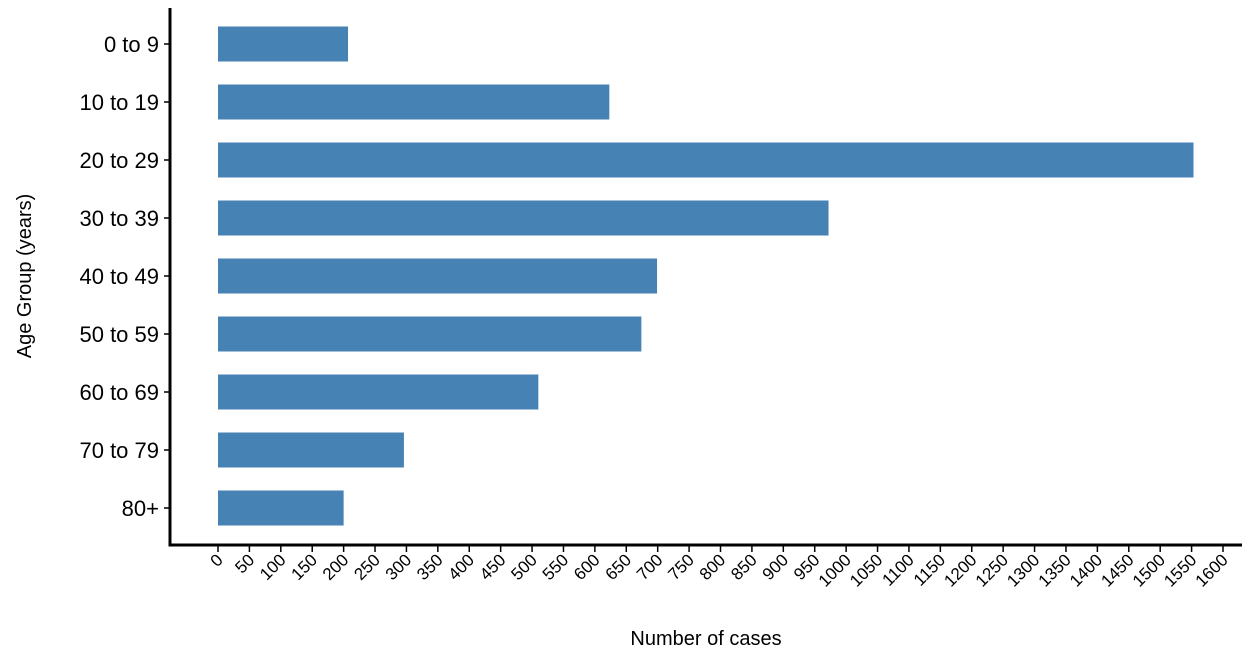 Image resolution: width=1250 pixels, height=658 pixels. Describe the element at coordinates (705, 639) in the screenshot. I see `x-axis-title: Number of cases` at that location.